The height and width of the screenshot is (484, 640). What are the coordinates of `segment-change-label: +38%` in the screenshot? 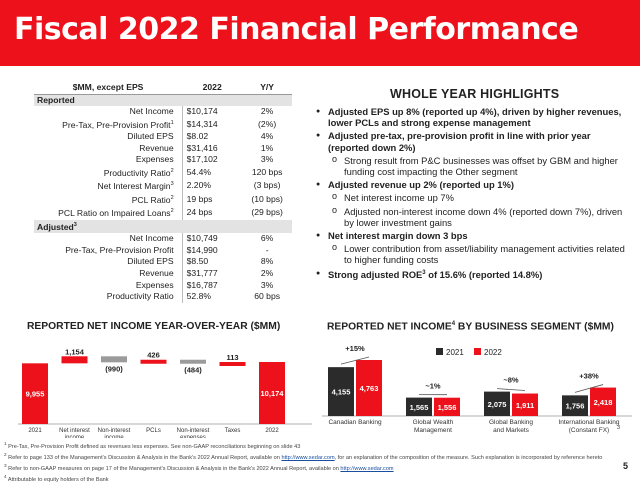 It's located at (589, 376).